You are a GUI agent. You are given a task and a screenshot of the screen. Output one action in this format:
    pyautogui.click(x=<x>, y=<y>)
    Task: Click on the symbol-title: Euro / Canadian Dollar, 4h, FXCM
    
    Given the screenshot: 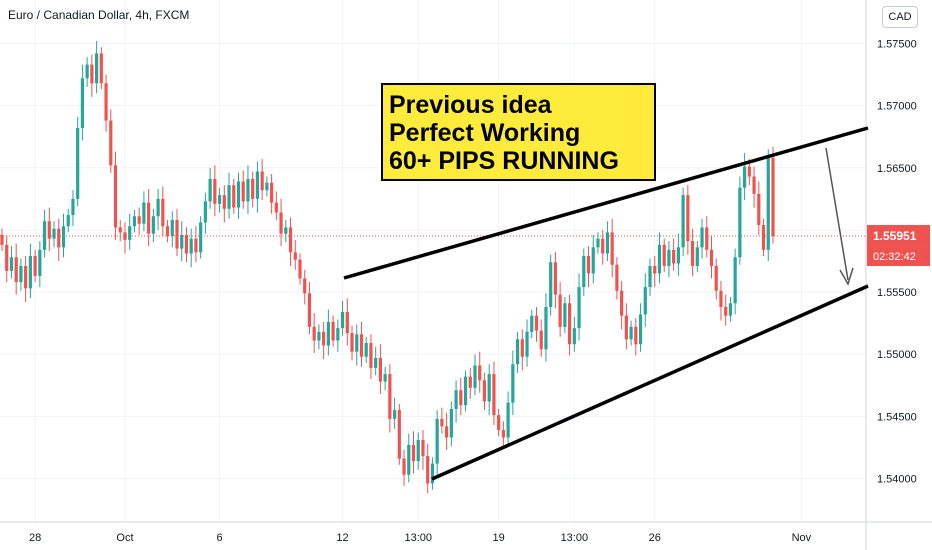 What is the action you would take?
    pyautogui.click(x=99, y=15)
    